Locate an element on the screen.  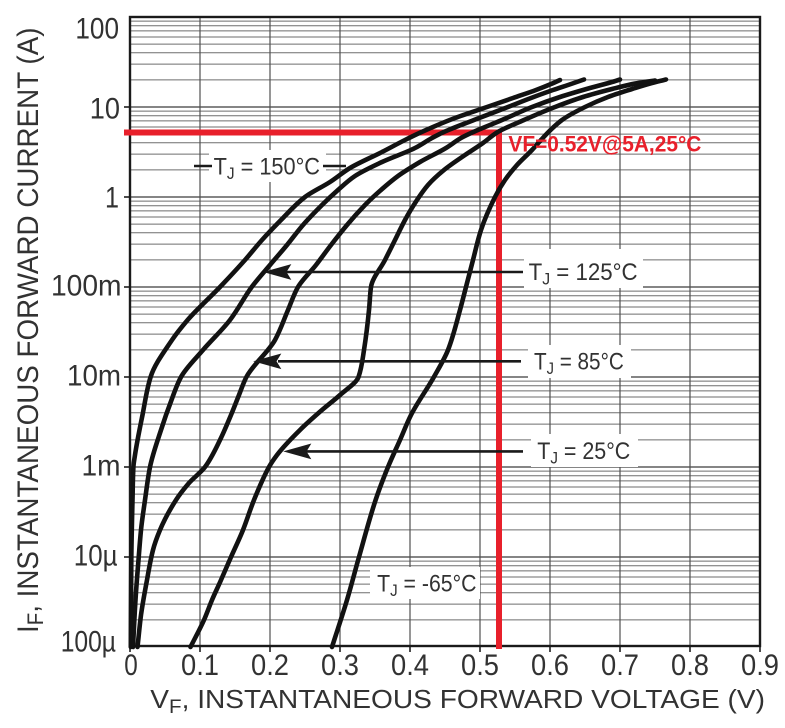
svg-text: 1 is located at coordinates (112, 198).